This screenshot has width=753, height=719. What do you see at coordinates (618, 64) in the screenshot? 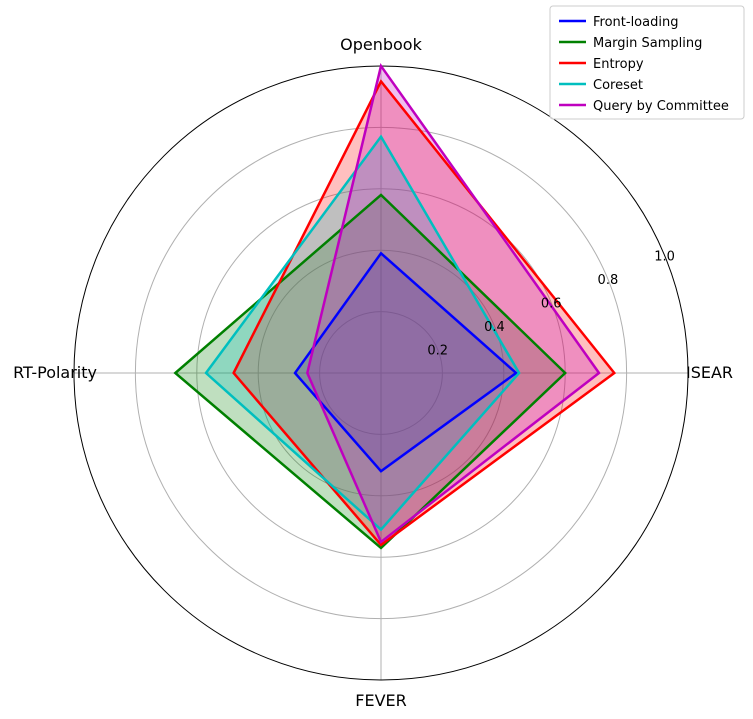
I see `legend-label: Entropy` at bounding box center [618, 64].